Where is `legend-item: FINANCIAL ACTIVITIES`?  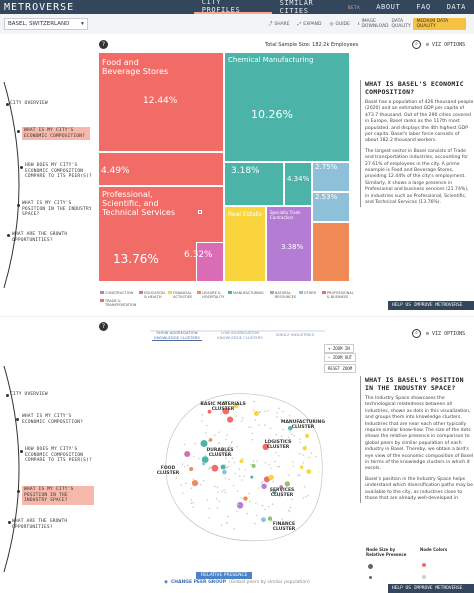
legend-item: FINANCIAL ACTIVITIES is located at coordinates (180, 295).